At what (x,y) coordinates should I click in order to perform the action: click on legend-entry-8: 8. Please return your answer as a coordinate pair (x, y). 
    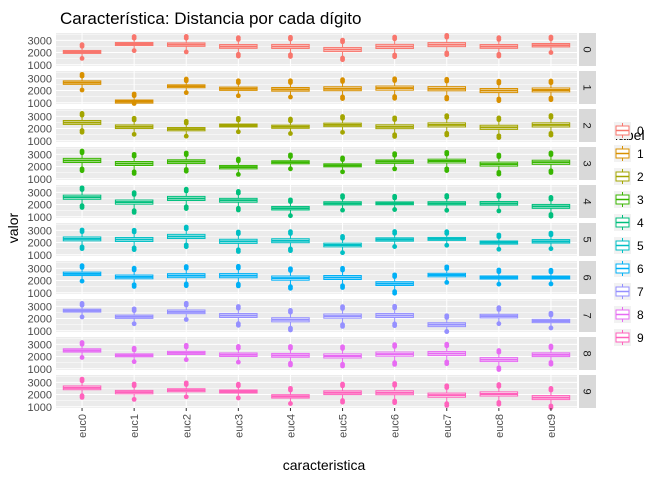
    Looking at the image, I should click on (629, 314).